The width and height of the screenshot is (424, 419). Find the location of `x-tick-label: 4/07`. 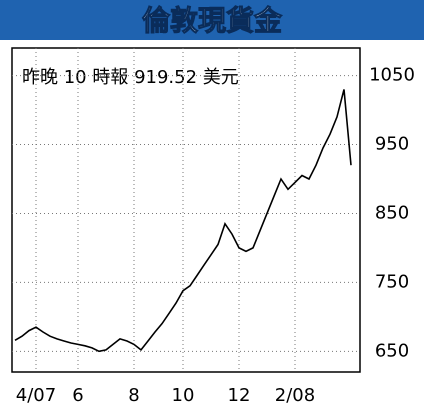

x-tick-label: 4/07 is located at coordinates (36, 395).